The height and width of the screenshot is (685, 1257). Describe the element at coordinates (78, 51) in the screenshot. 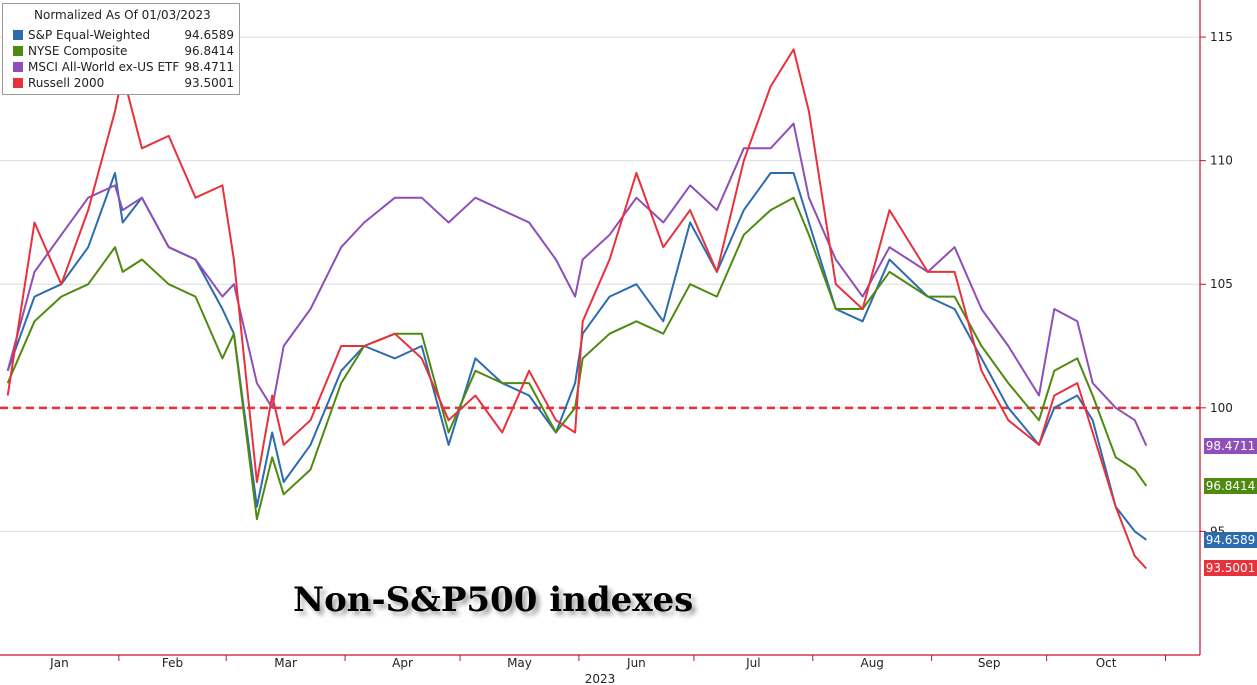

I see `legend-label: NYSE Composite` at that location.